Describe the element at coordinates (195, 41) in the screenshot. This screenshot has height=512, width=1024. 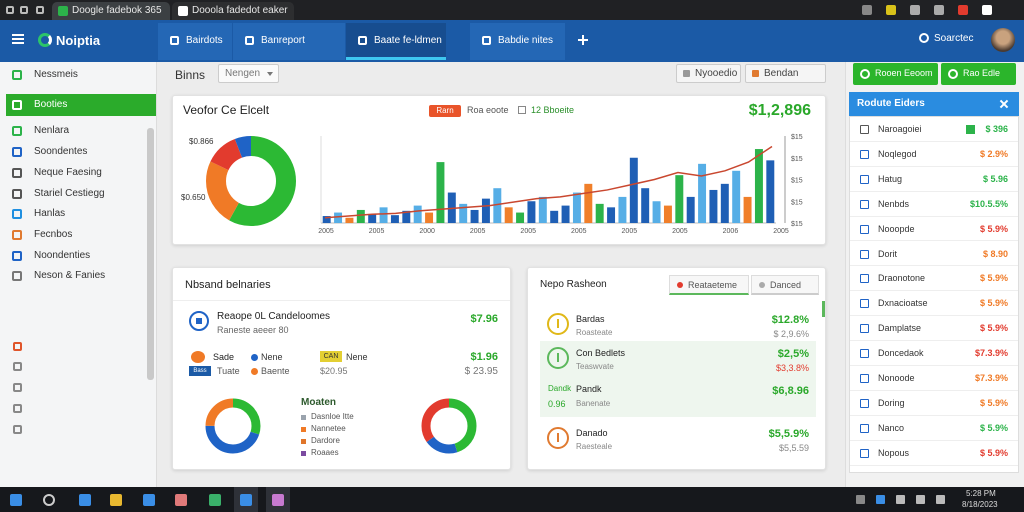
I see `nav-tab: Bairdots` at that location.